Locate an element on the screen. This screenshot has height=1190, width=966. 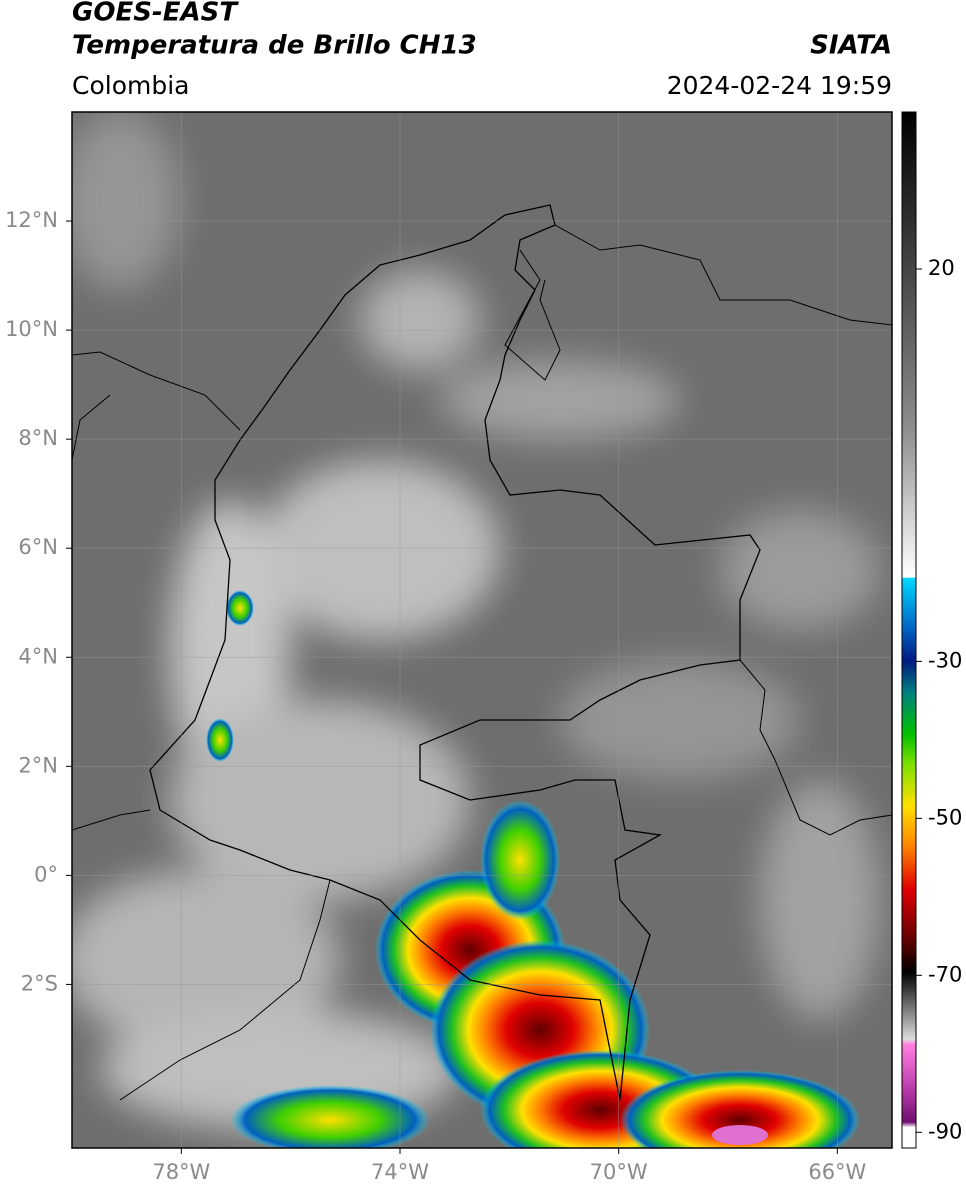
datetime: 2024-02-24 19:59 is located at coordinates (779, 85).